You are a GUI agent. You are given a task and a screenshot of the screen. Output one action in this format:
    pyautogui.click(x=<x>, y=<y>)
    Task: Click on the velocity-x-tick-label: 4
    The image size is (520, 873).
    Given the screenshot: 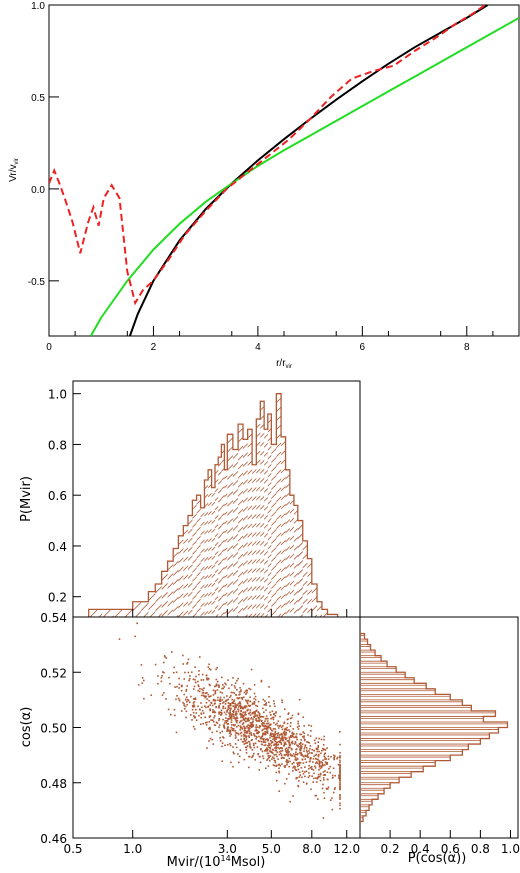 What is the action you would take?
    pyautogui.click(x=258, y=347)
    